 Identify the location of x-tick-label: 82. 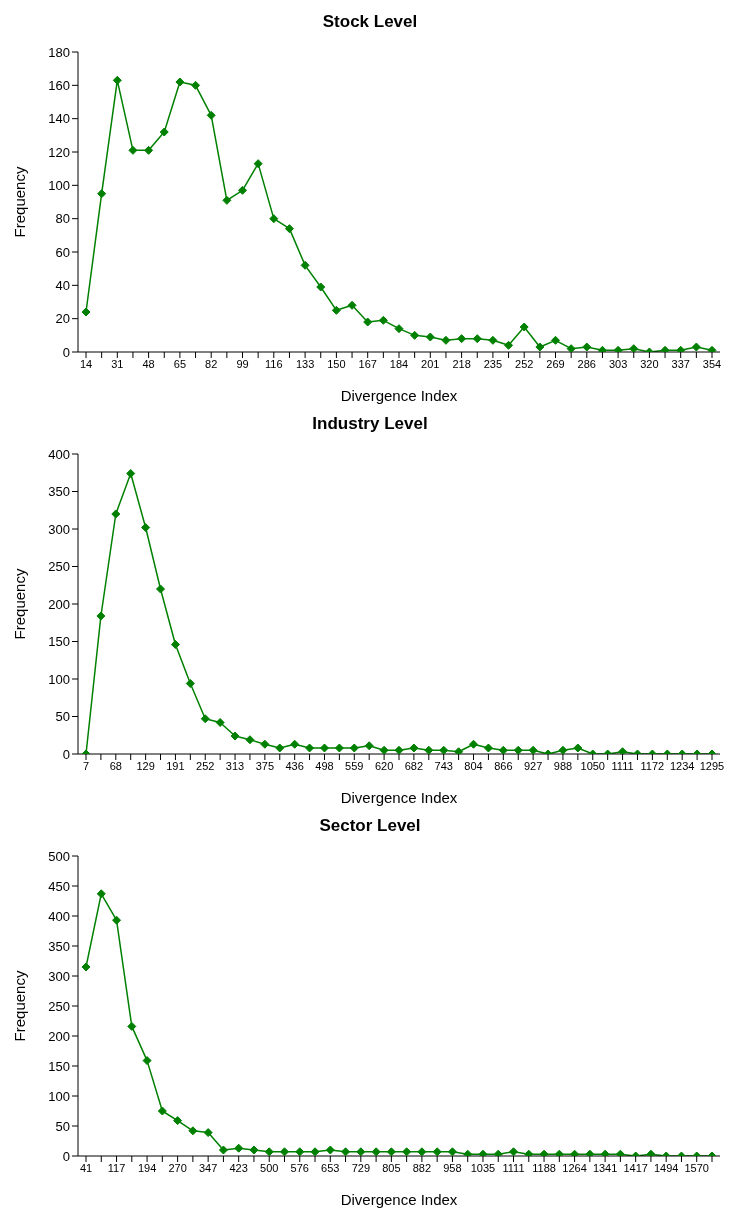
(211, 363).